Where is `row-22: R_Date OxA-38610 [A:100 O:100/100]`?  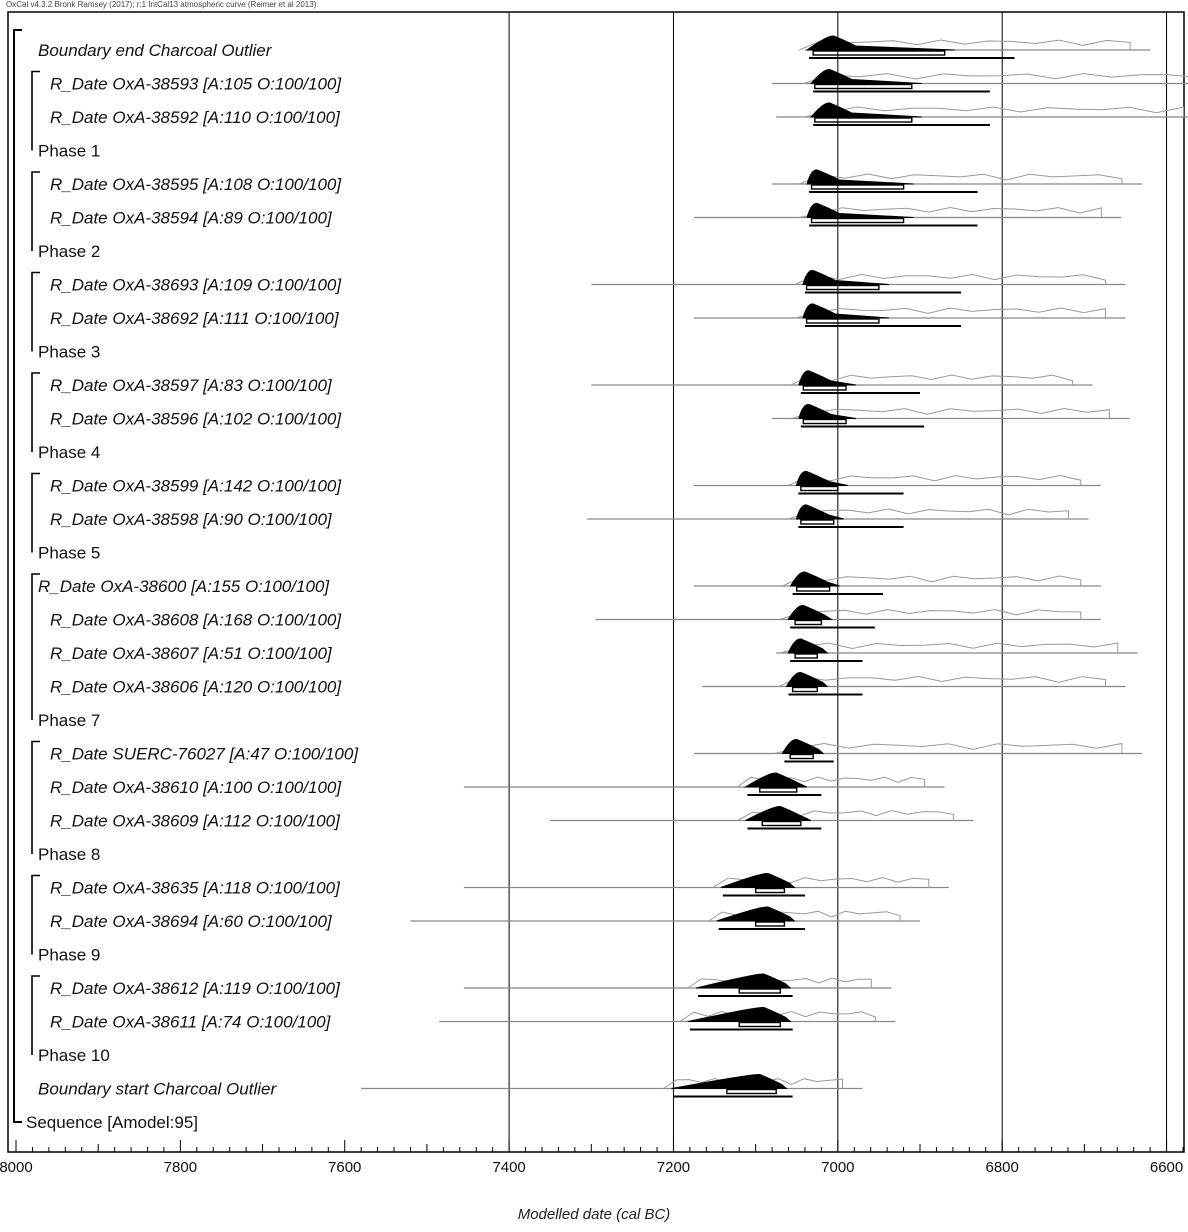 row-22: R_Date OxA-38610 [A:100 O:100/100] is located at coordinates (497, 784).